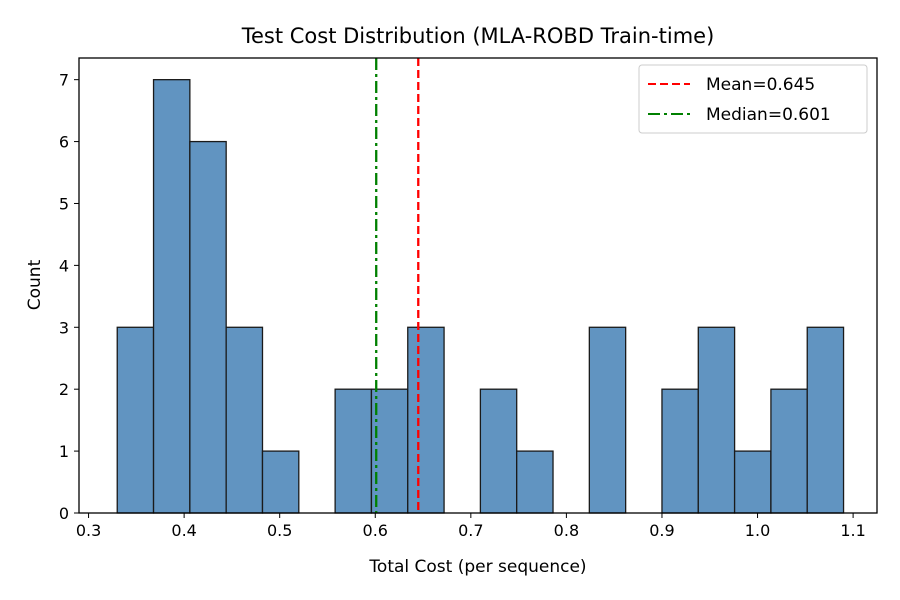 This screenshot has height=600, width=900. I want to click on y-tick-label: 4, so click(64, 265).